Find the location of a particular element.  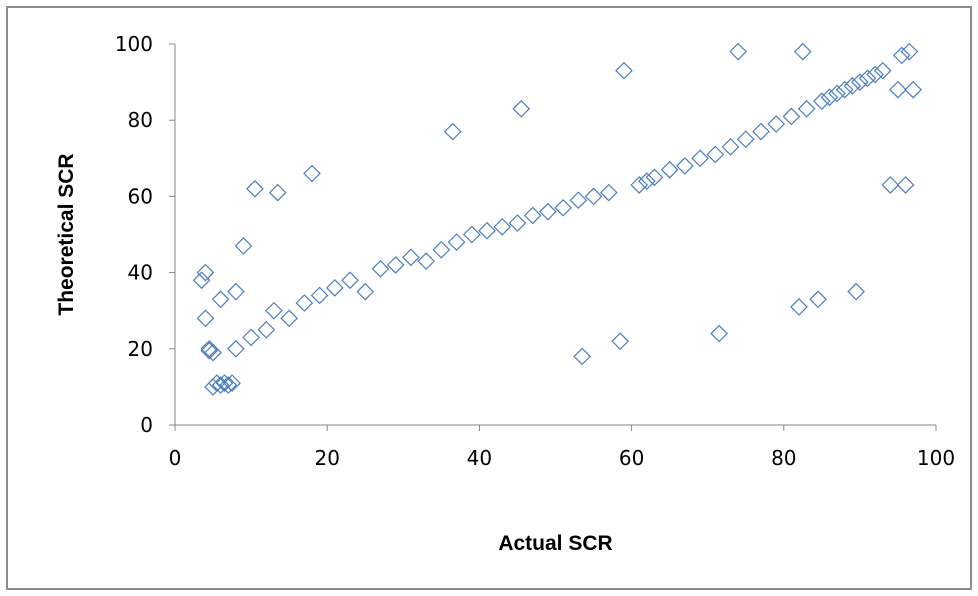

y-tick-label: 0 is located at coordinates (146, 425).